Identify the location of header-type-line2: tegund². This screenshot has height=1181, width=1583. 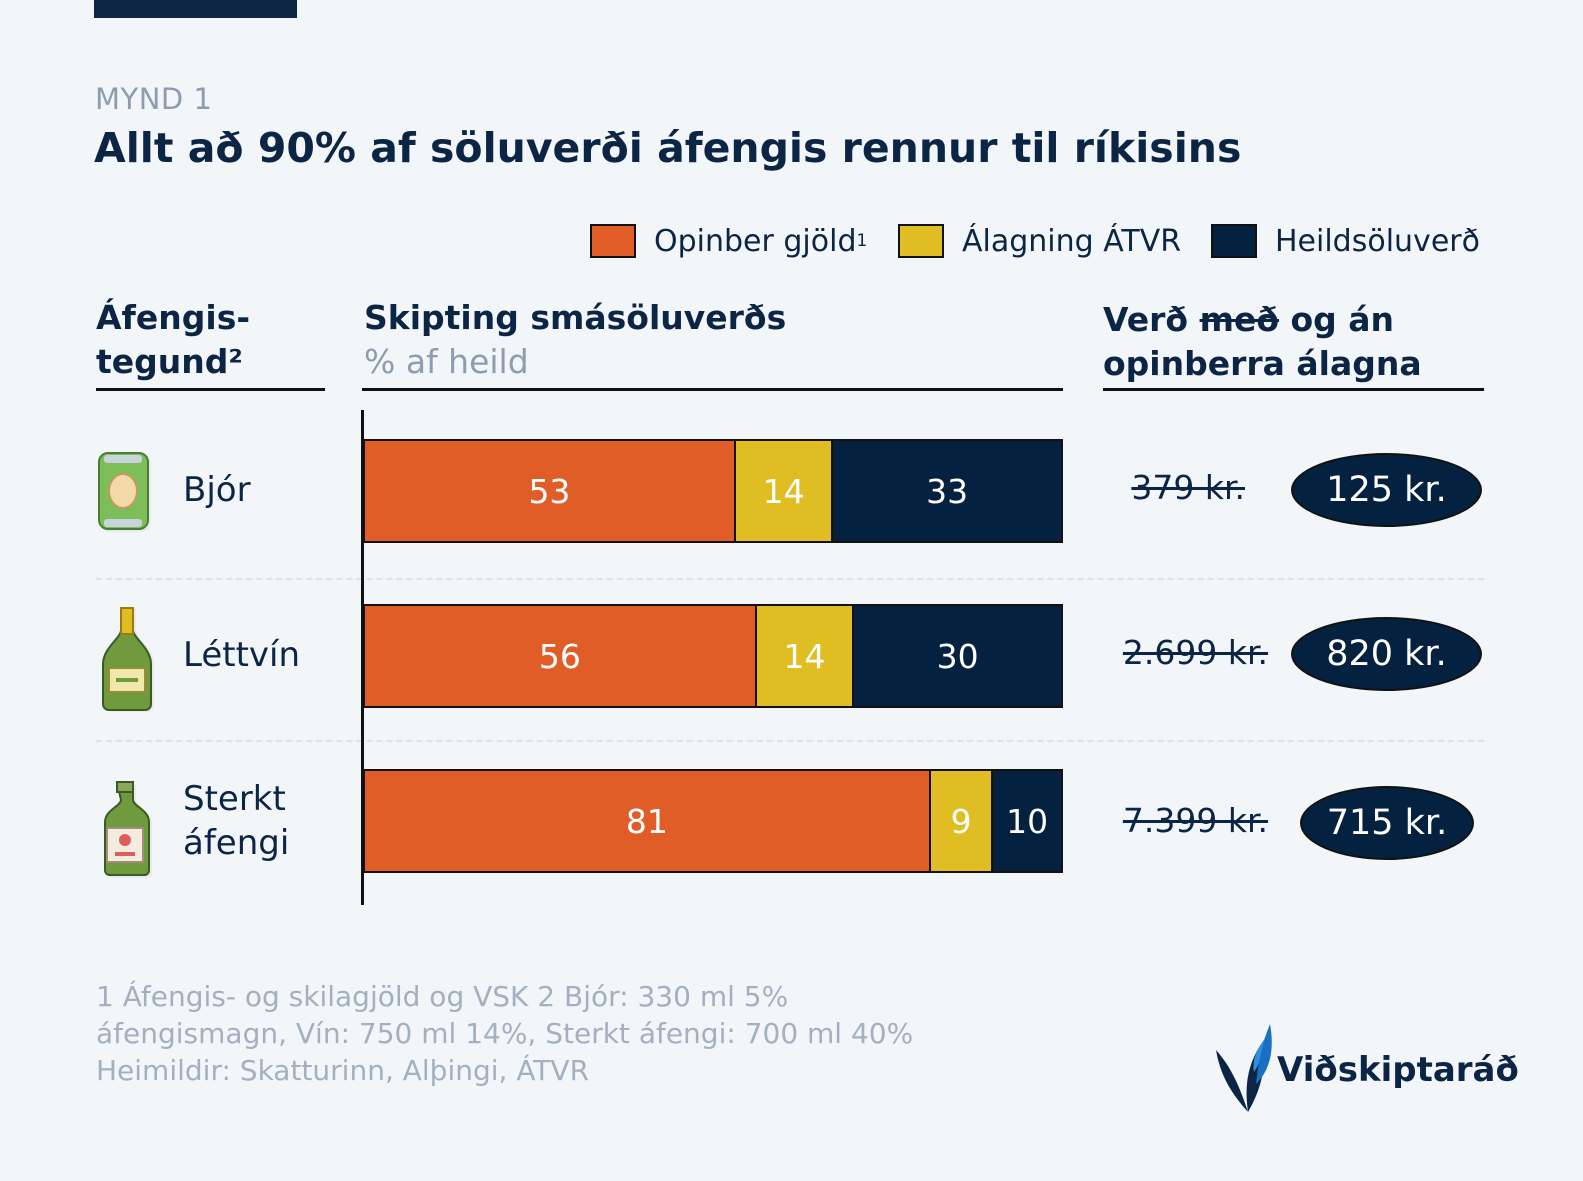
(169, 361).